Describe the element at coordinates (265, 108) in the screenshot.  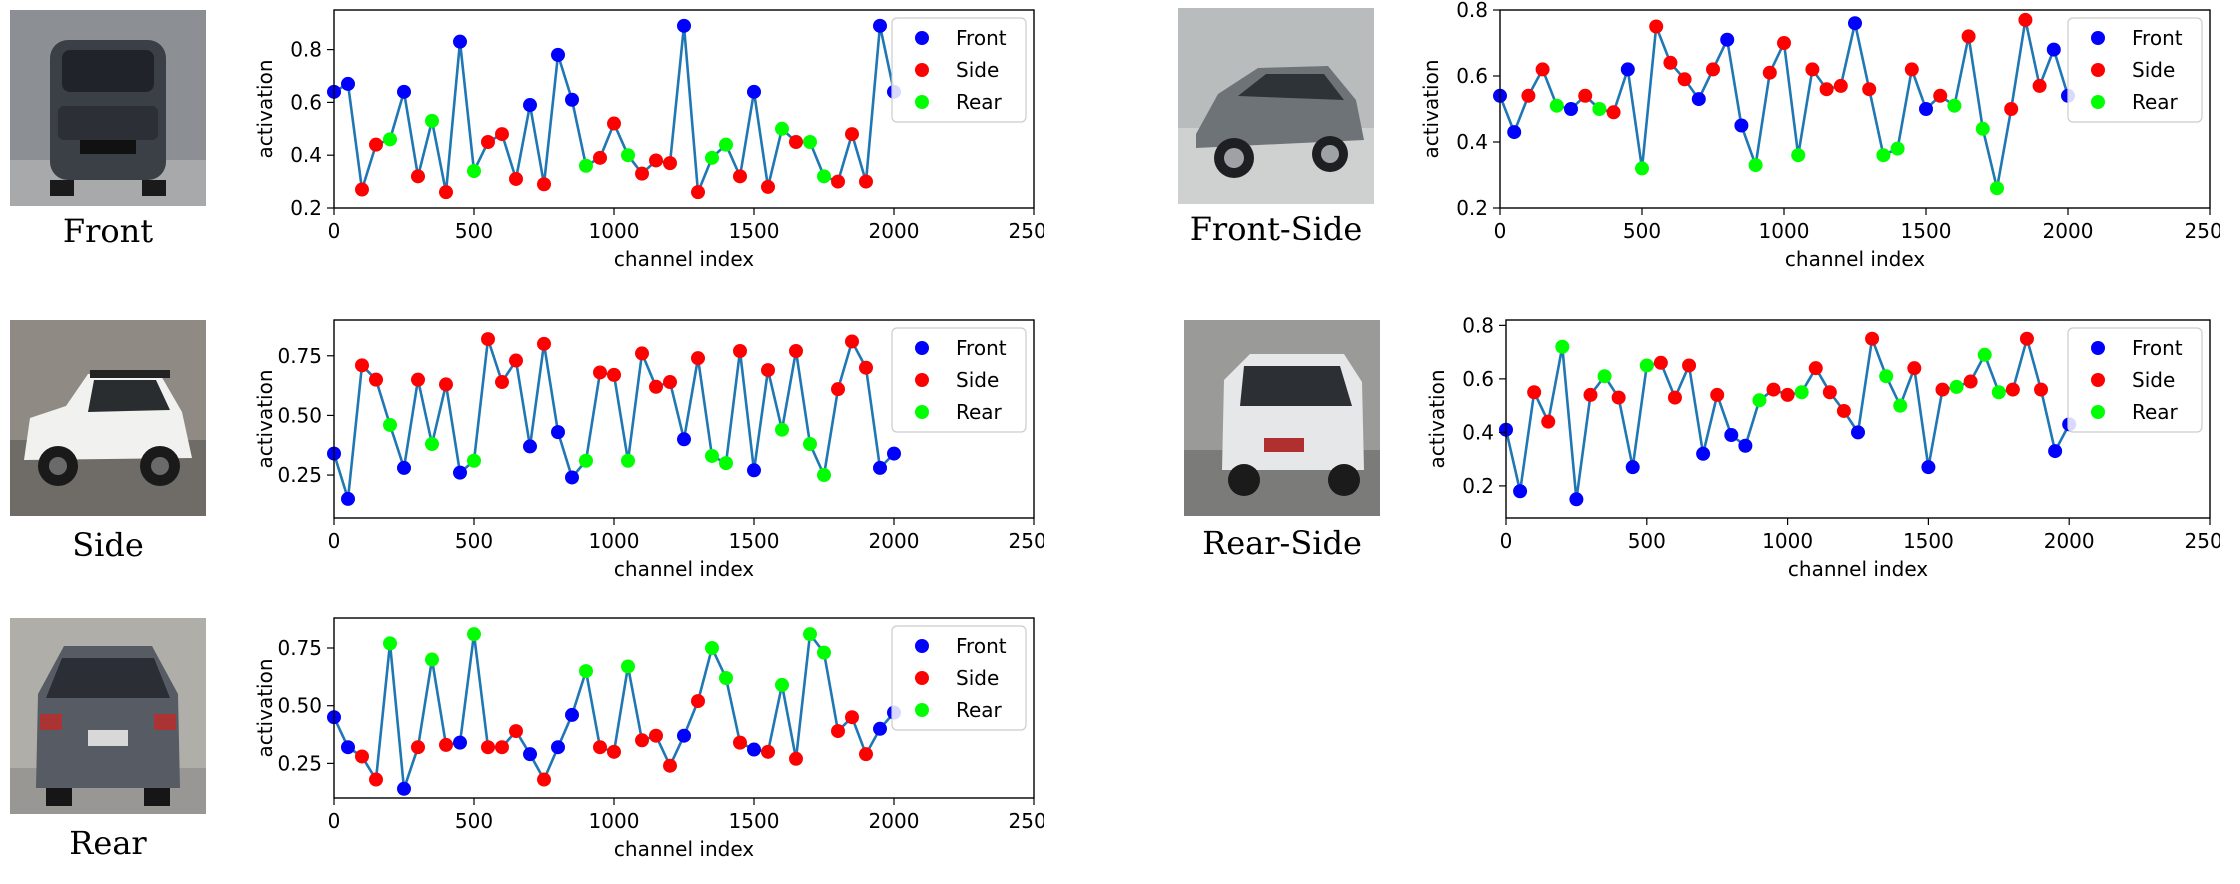
I see `y-axis-label: activation` at that location.